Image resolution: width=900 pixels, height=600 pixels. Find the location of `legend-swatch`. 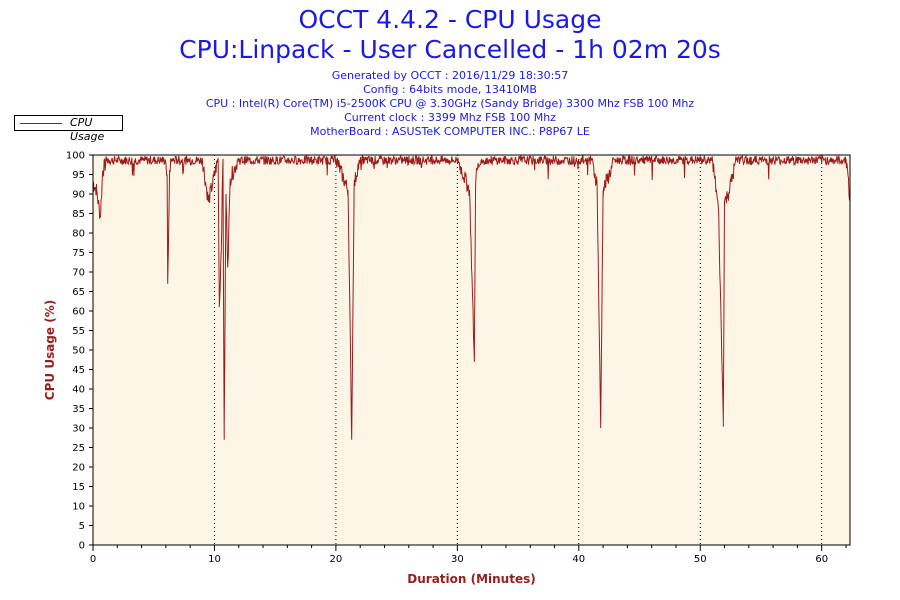

legend-swatch is located at coordinates (41, 123).